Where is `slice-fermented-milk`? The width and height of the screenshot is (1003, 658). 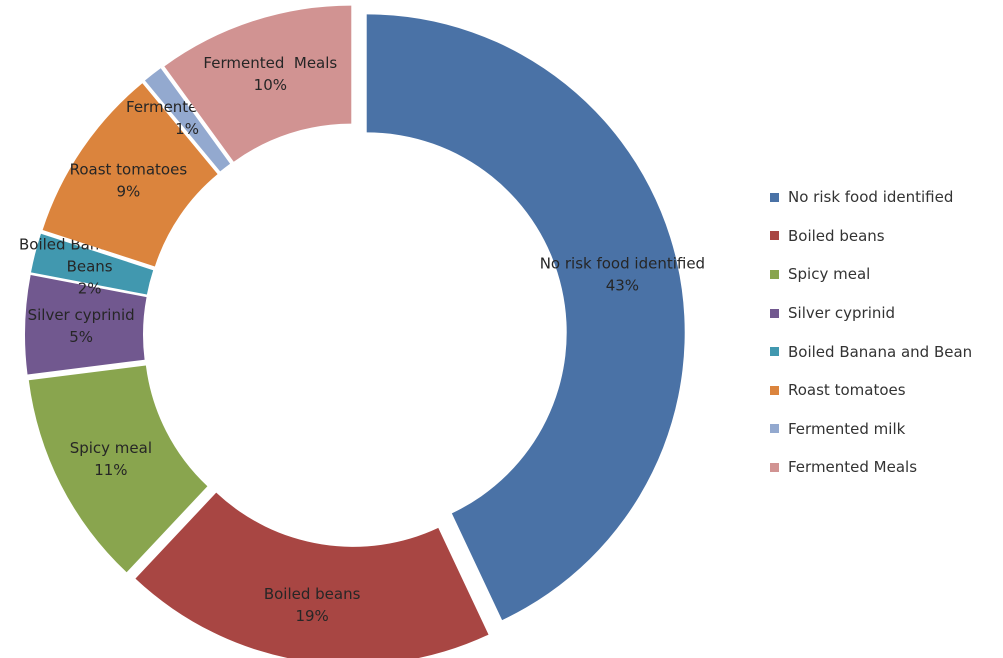
slice-fermented-milk is located at coordinates (187, 120).